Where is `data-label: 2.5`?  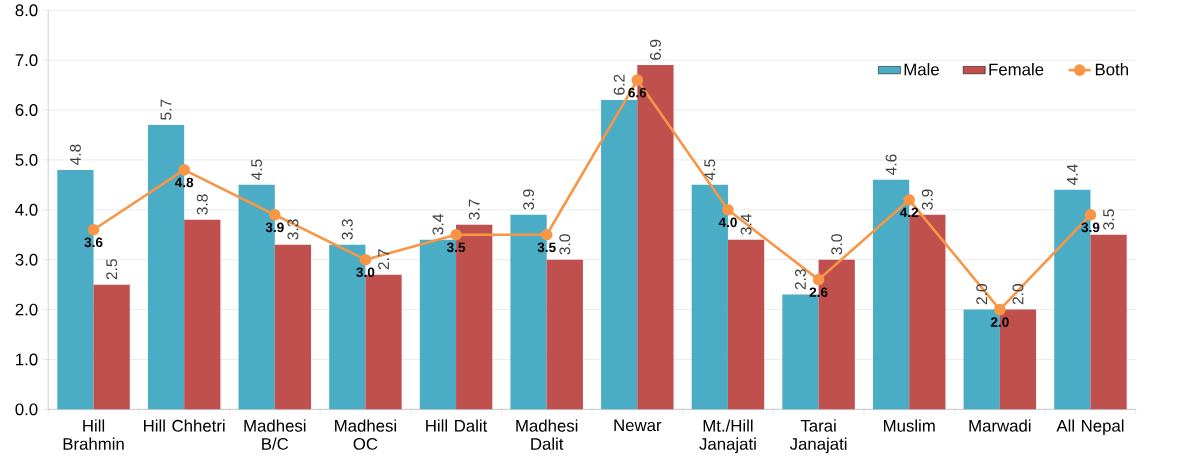
data-label: 2.5 is located at coordinates (112, 269).